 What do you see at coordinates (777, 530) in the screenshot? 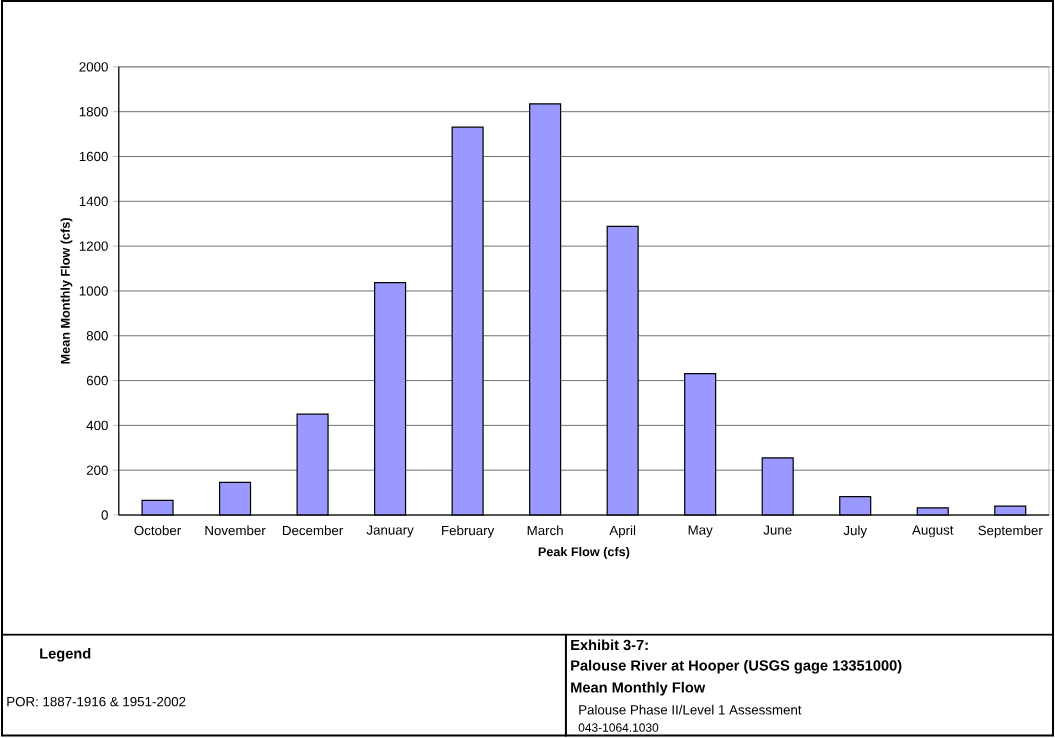
I see `x-tick-label: June` at bounding box center [777, 530].